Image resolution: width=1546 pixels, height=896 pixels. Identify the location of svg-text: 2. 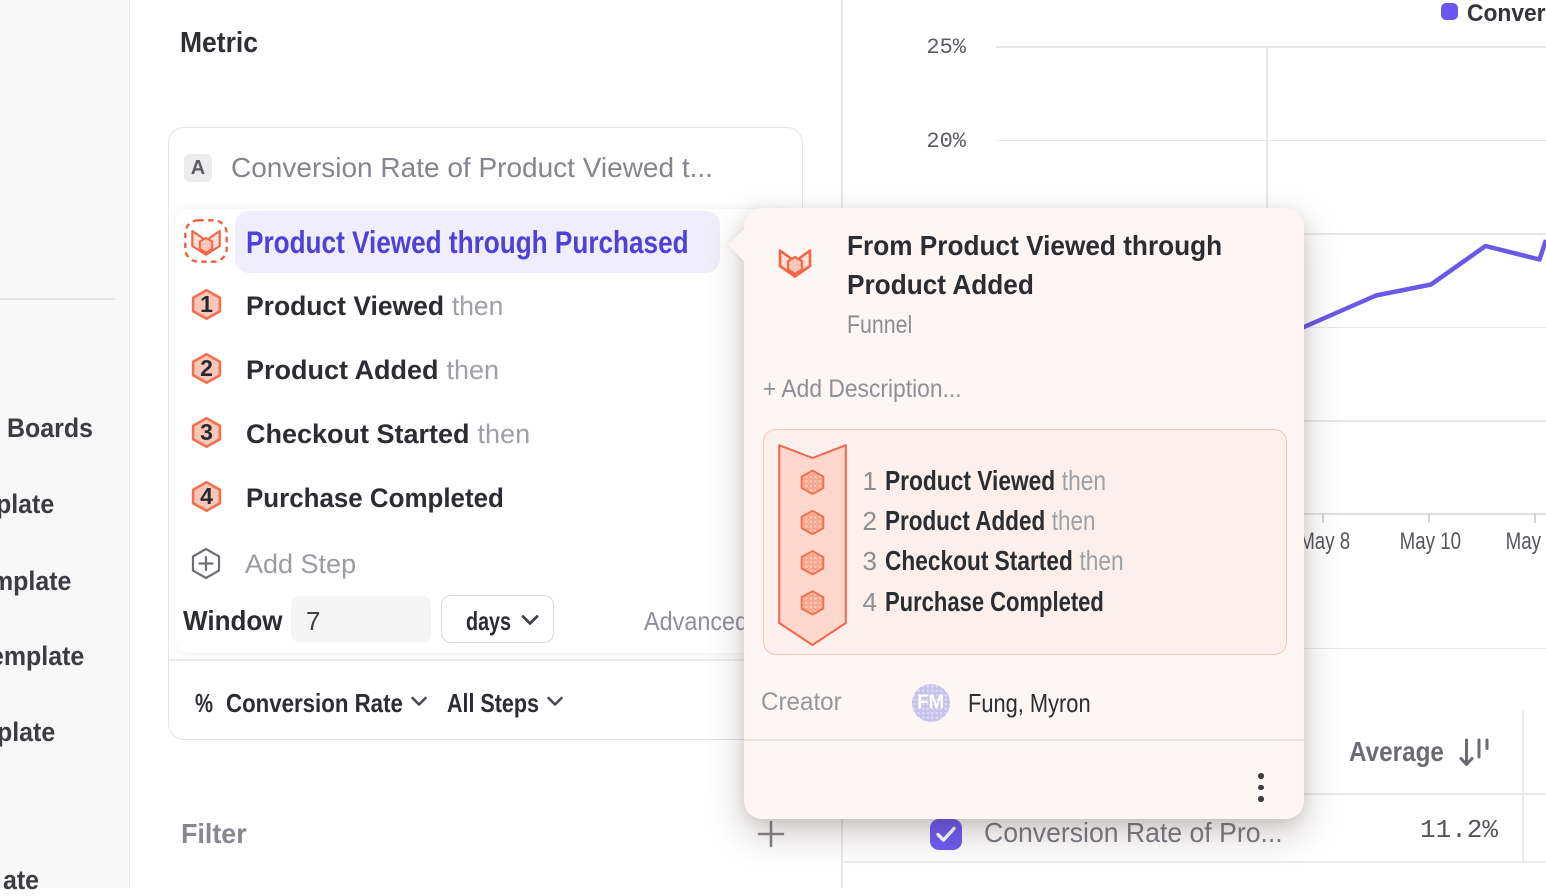
(206, 368).